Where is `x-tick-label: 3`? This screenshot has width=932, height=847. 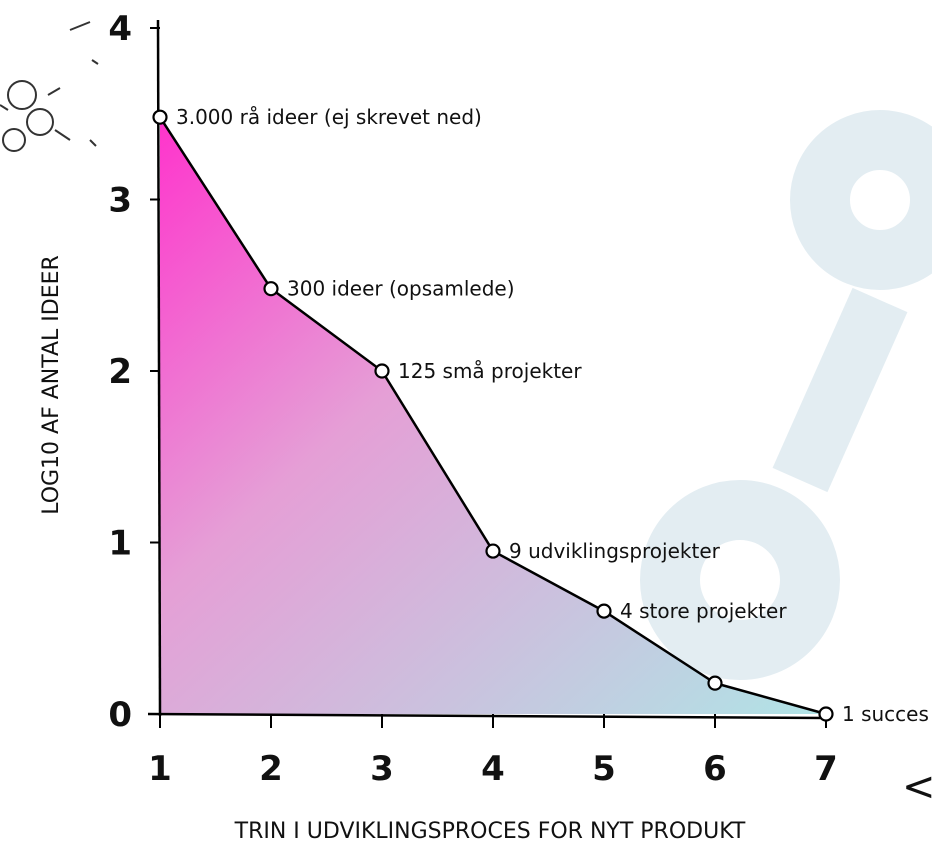
x-tick-label: 3 is located at coordinates (382, 769).